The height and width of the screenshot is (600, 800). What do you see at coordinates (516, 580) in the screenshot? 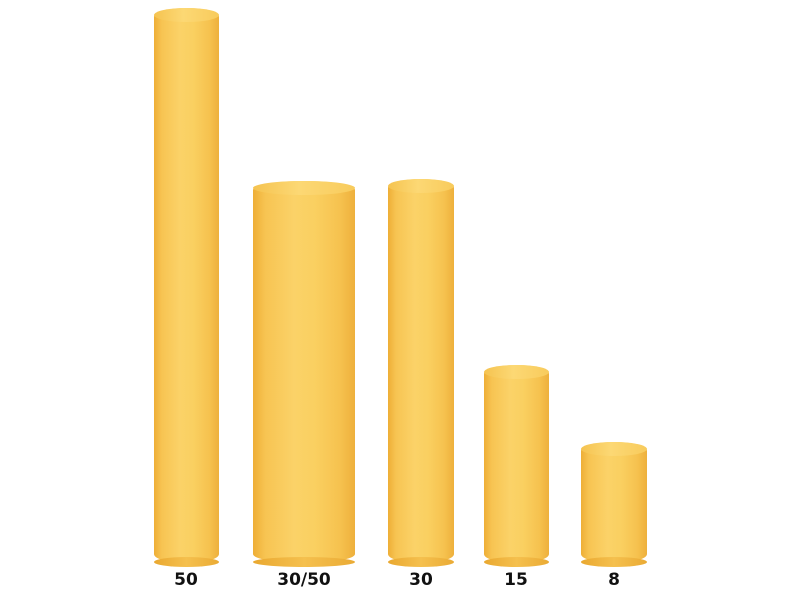
I see `roll-label-15: 15` at bounding box center [516, 580].